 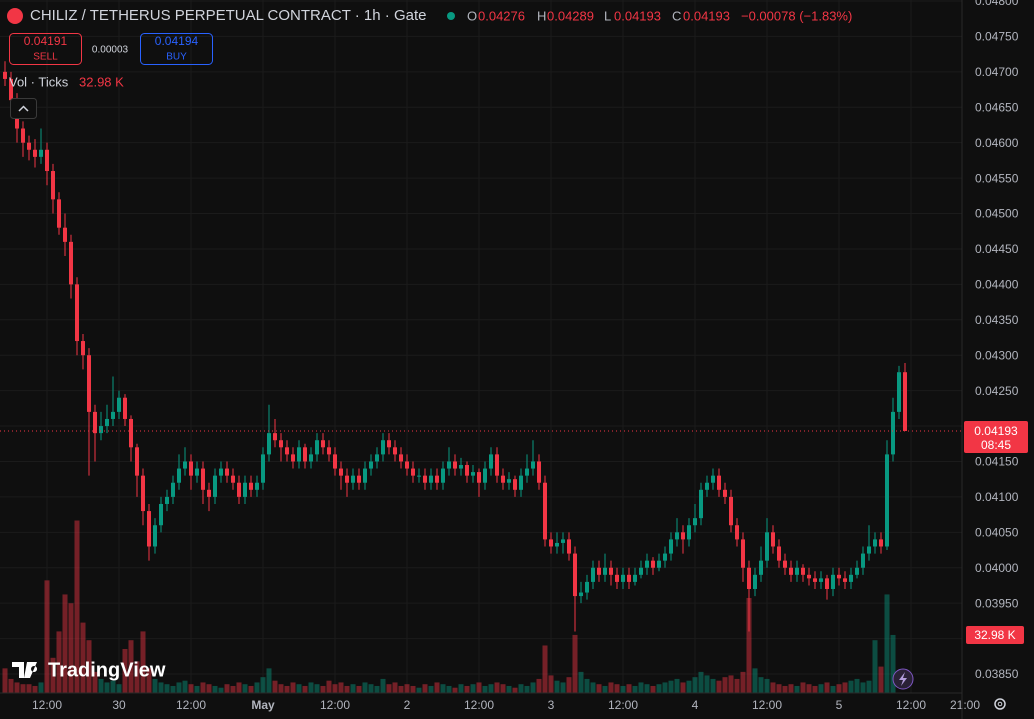 I want to click on x-tick-label: 12:00, so click(x=479, y=705).